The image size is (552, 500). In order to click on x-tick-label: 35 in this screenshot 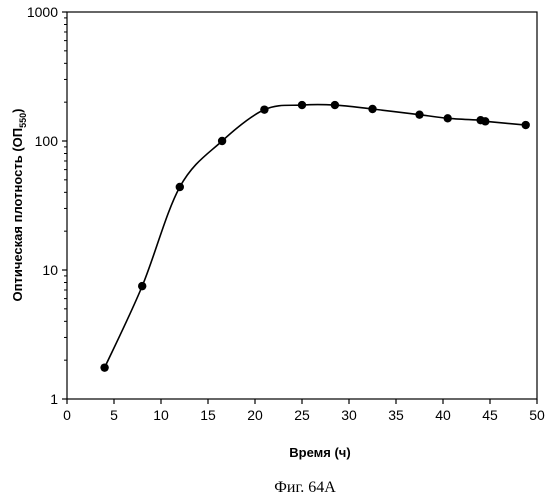, I will do `click(396, 415)`.